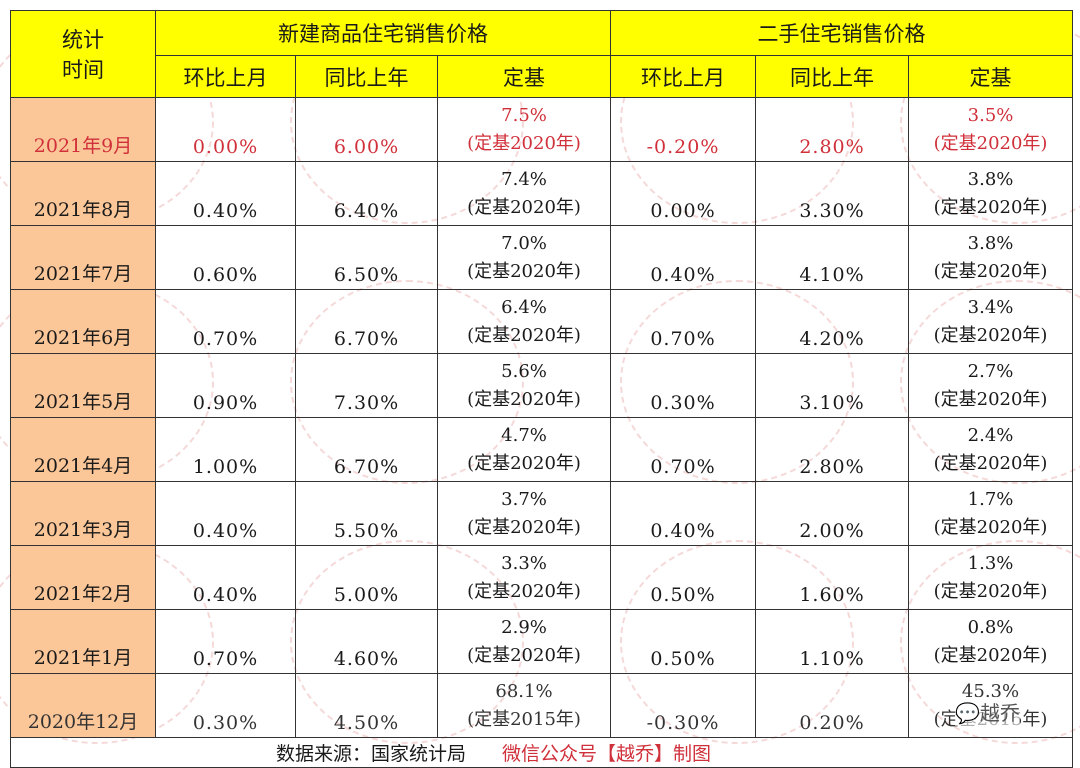  Describe the element at coordinates (225, 321) in the screenshot. I see `new-mom-cell: 0.70%` at that location.